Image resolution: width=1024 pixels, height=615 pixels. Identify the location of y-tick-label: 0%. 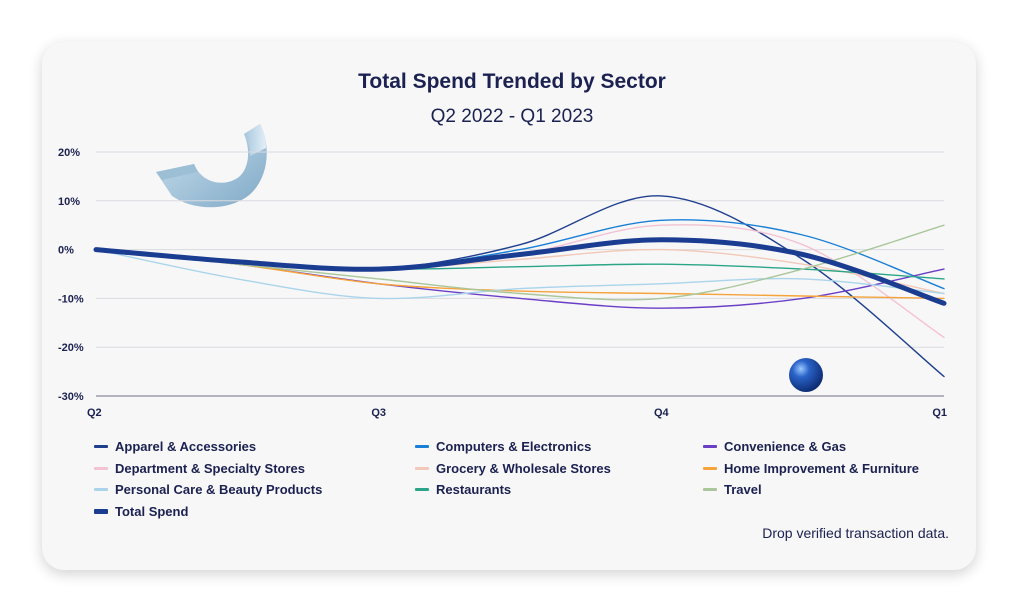
(66, 251).